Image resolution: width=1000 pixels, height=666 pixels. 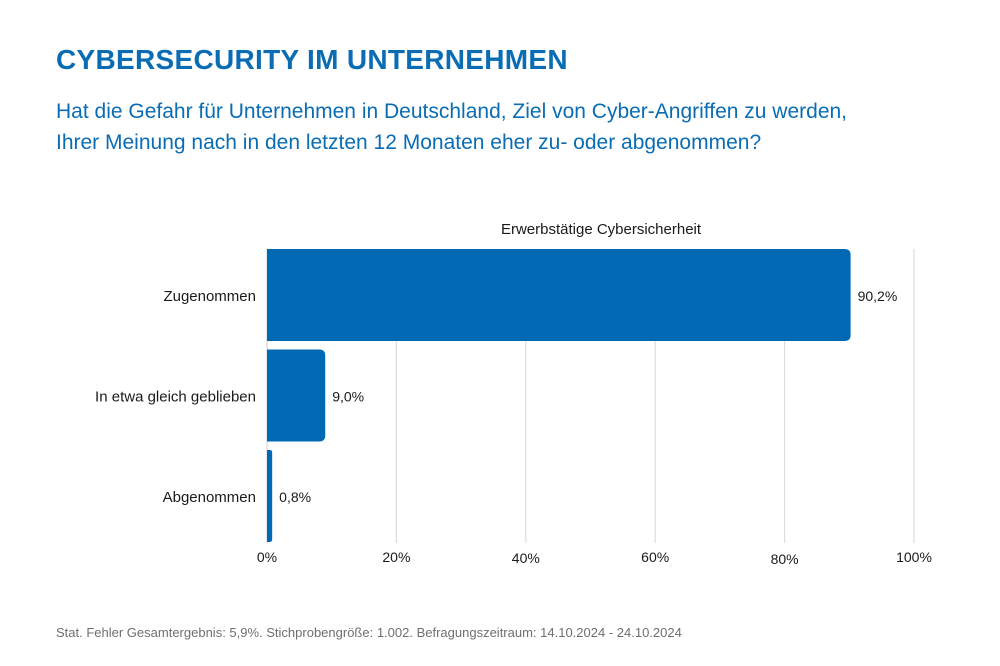 I want to click on category-label: In etwa gleich geblieben, so click(x=175, y=397).